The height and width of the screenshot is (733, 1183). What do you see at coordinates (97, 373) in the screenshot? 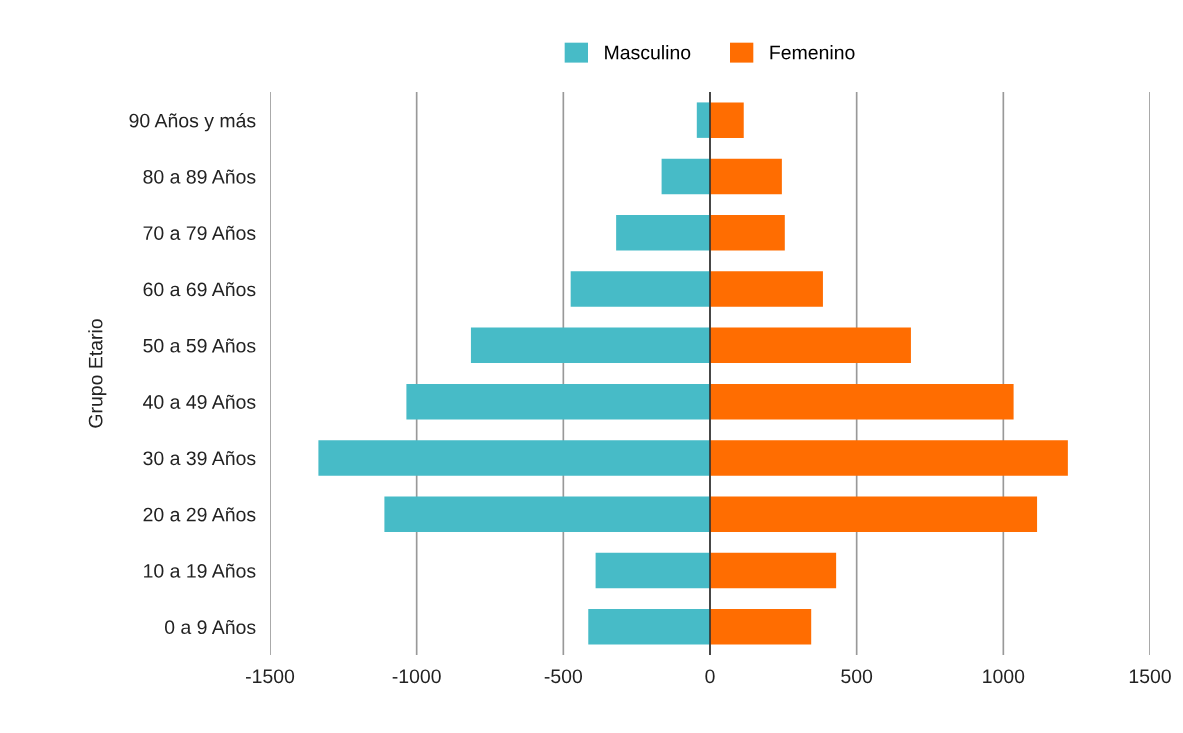
I see `y-axis-title: Grupo Etario` at bounding box center [97, 373].